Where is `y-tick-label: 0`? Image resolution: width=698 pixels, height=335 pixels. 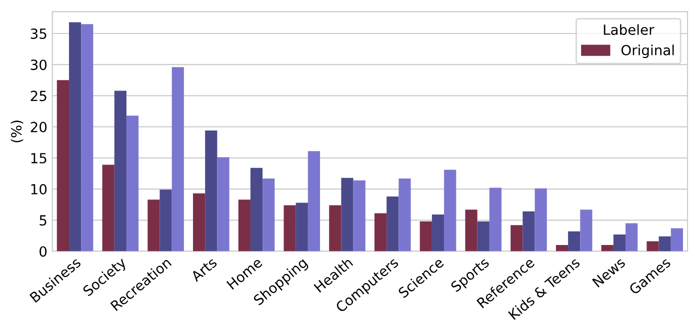
y-tick-label: 0 is located at coordinates (43, 251).